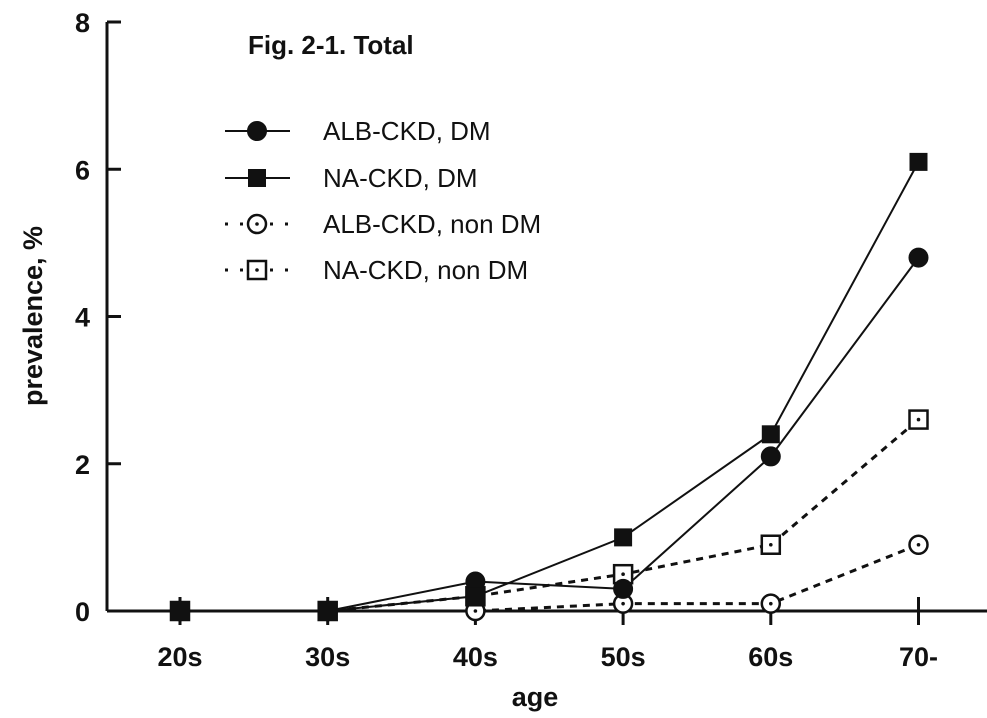 This screenshot has width=987, height=718. I want to click on legend-item: NA-CKD, DM, so click(351, 178).